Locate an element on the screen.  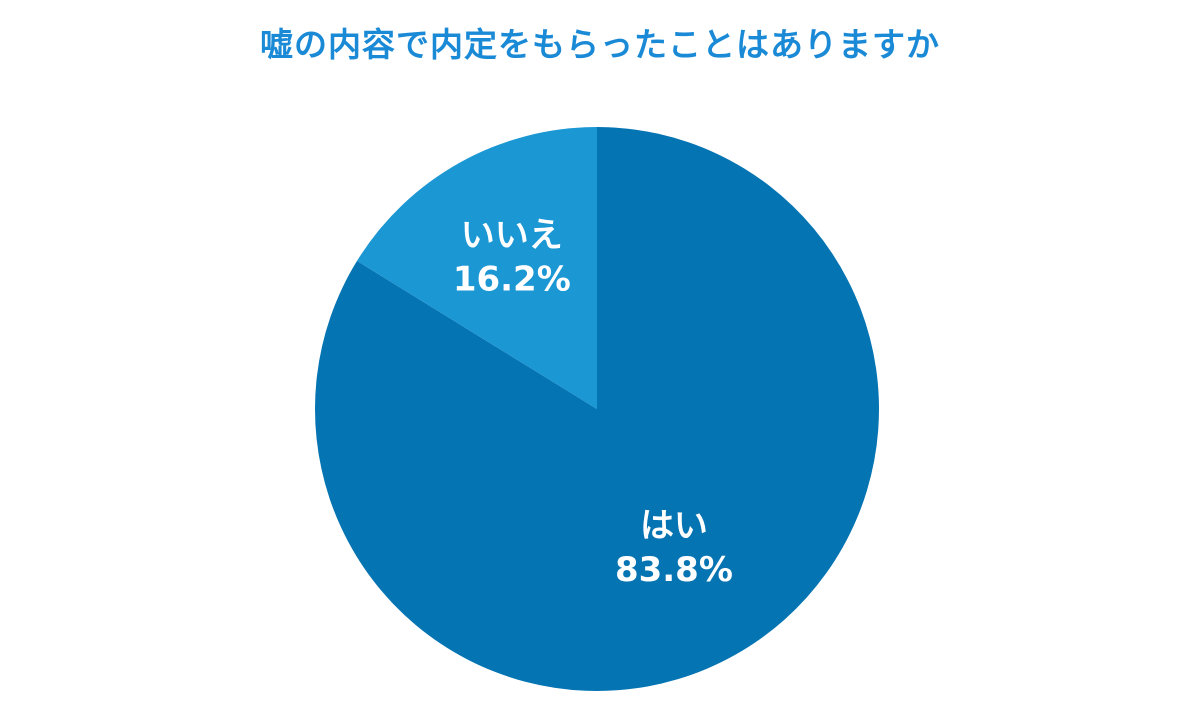
slice-value-yes: 83.8% is located at coordinates (674, 570).